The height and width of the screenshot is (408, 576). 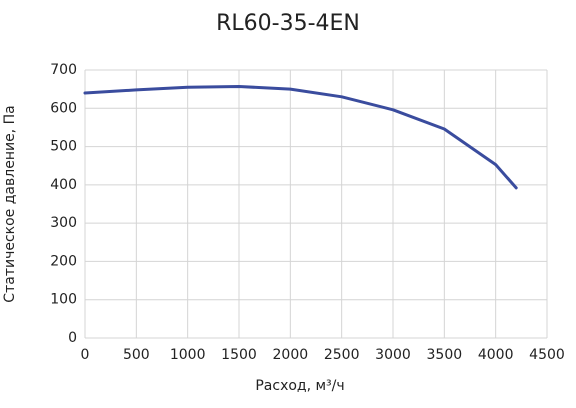 I want to click on x-tick-label: 3500, so click(x=445, y=355).